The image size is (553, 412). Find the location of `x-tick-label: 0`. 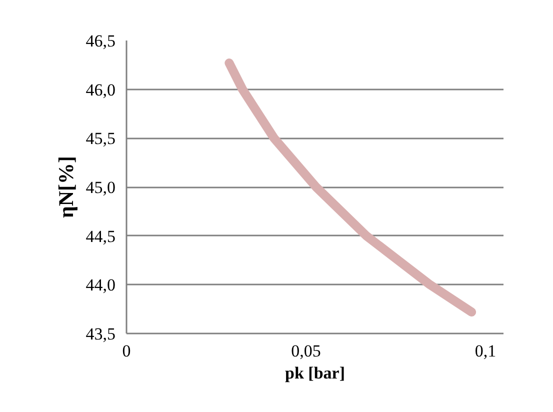

x-tick-label: 0 is located at coordinates (126, 351).